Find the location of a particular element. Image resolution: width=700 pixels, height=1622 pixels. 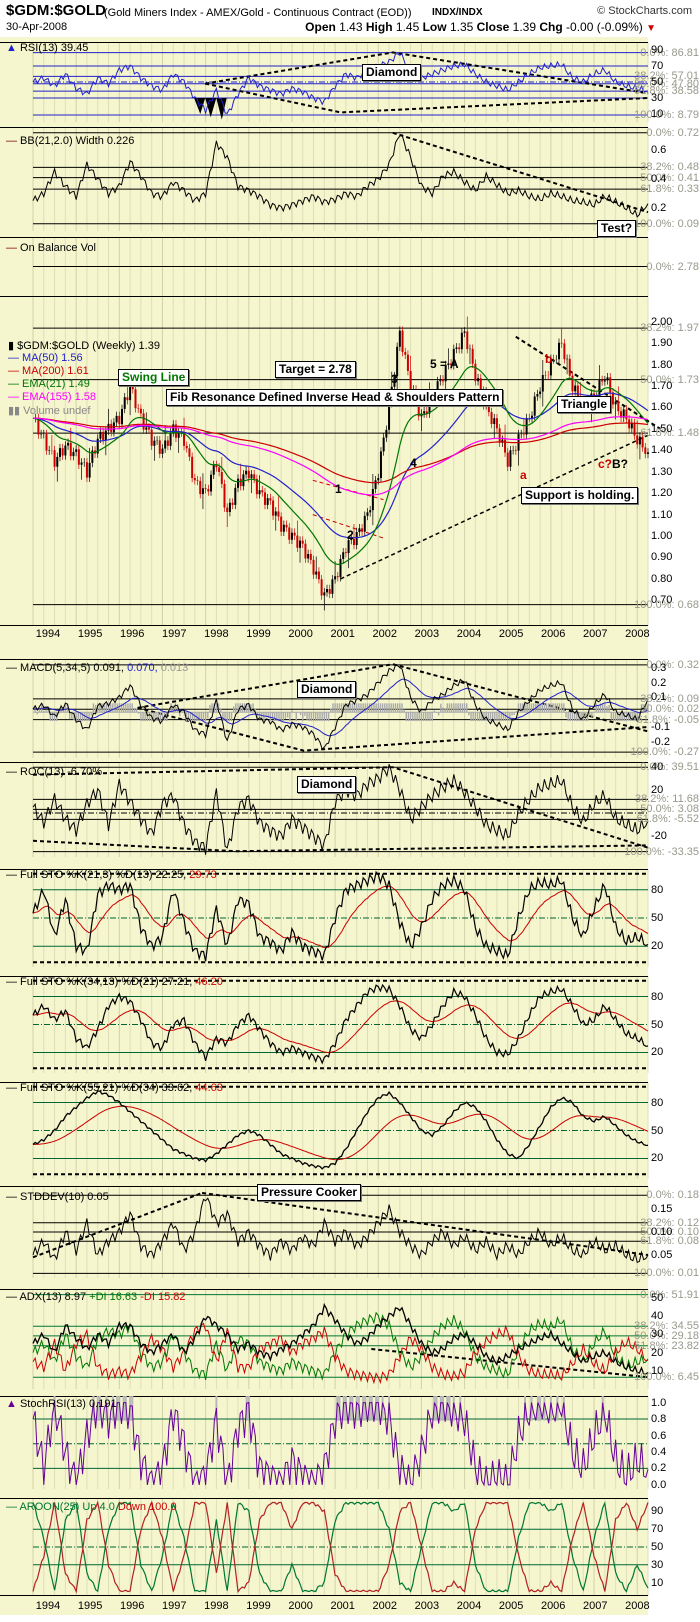

panel-stddev-label: — STDDEV(10) 0.05 is located at coordinates (57, 1197).